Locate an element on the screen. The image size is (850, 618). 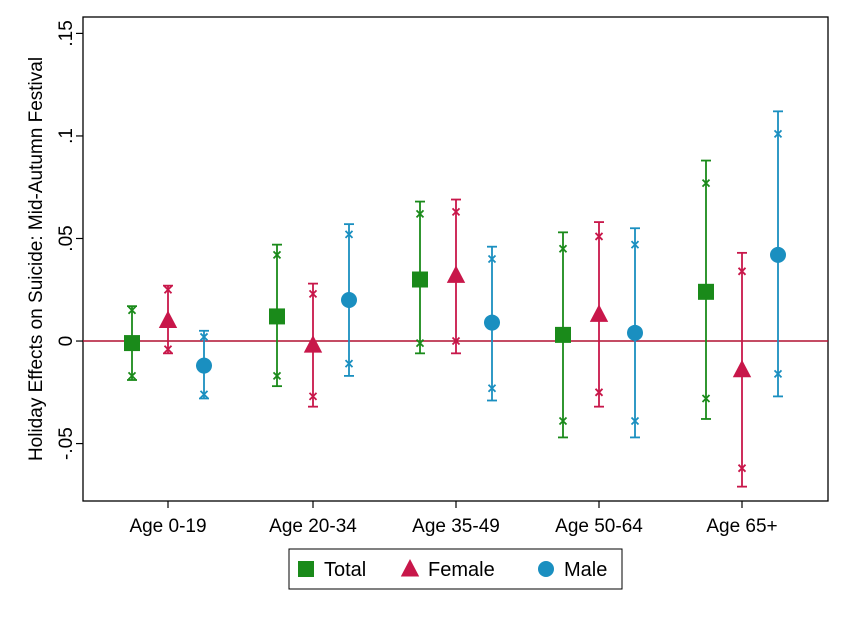
y-axis: -.05 0 .05 .1 .15 is located at coordinates (69, 240).